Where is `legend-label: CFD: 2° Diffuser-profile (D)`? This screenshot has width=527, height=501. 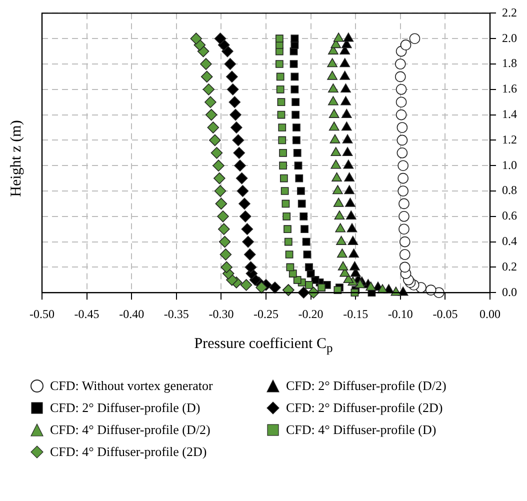 legend-label: CFD: 2° Diffuser-profile (D) is located at coordinates (125, 408).